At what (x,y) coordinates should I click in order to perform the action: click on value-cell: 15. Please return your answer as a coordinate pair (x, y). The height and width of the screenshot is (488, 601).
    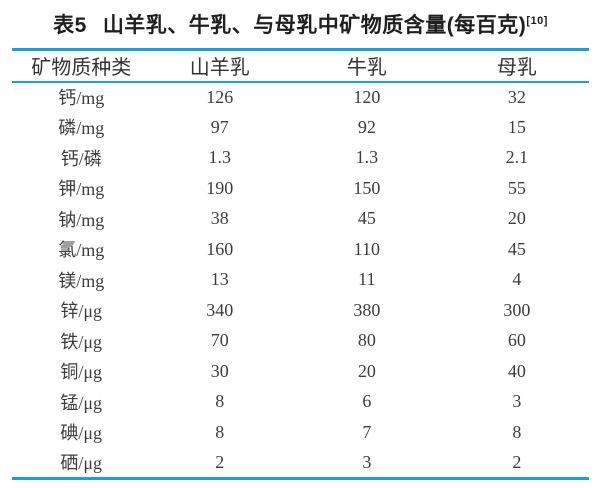
    Looking at the image, I should click on (516, 126).